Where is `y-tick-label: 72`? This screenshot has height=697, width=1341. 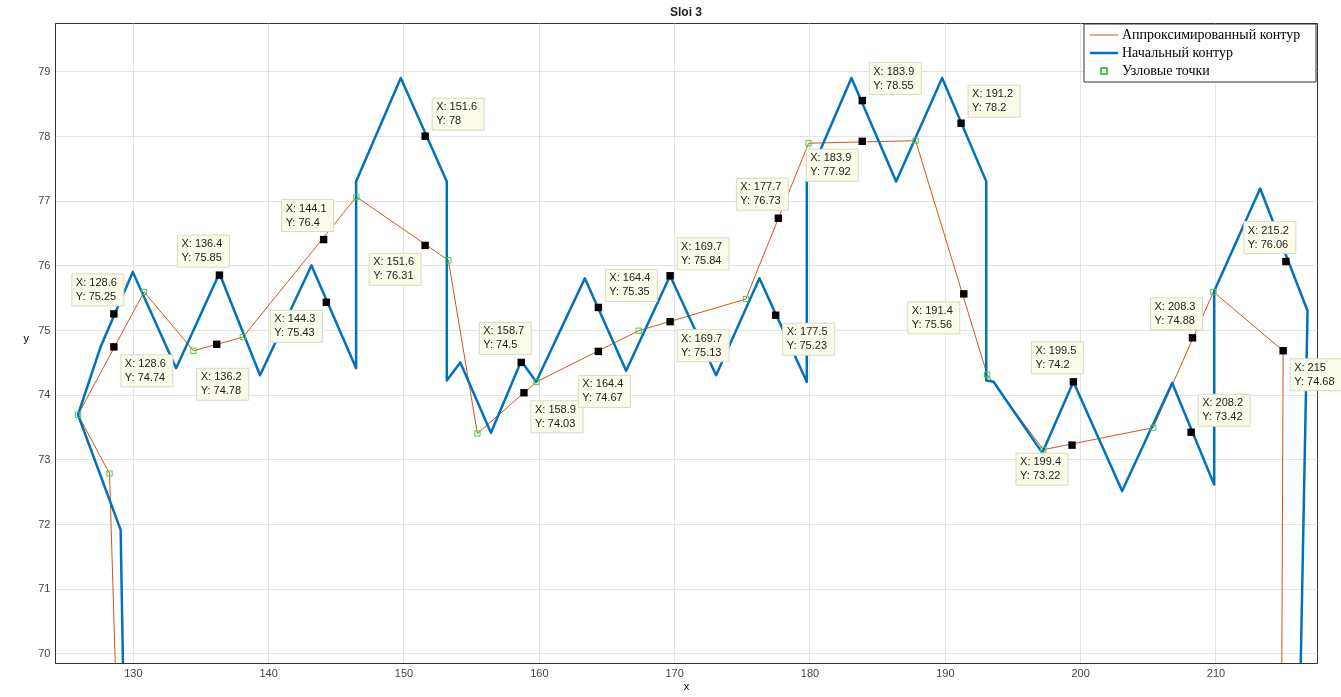
y-tick-label: 72 is located at coordinates (44, 523).